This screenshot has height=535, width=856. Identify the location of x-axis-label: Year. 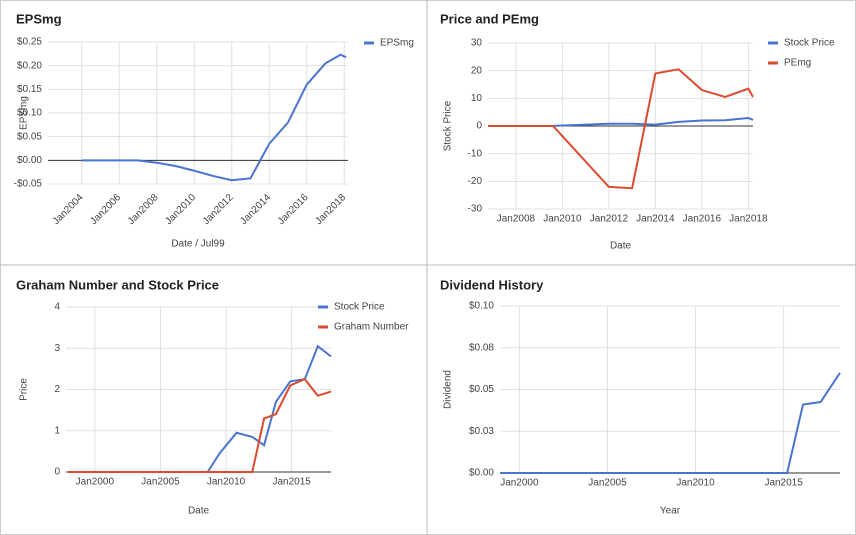
(670, 511).